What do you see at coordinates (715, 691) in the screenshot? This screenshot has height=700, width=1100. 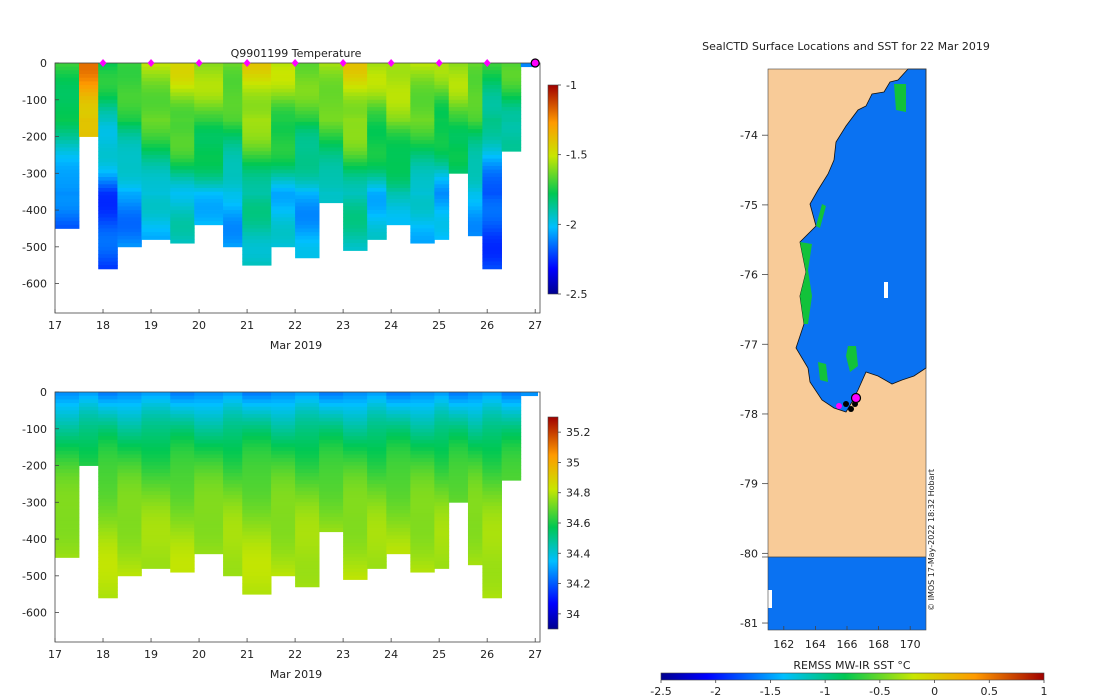 I see `sst-colorbar-tick-label: -2` at bounding box center [715, 691].